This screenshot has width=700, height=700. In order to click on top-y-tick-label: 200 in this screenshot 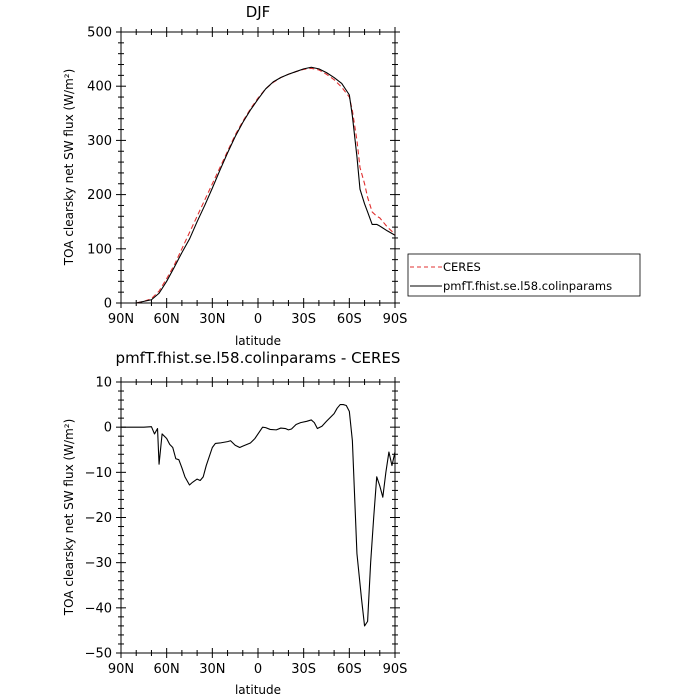, I will do `click(99, 195)`.